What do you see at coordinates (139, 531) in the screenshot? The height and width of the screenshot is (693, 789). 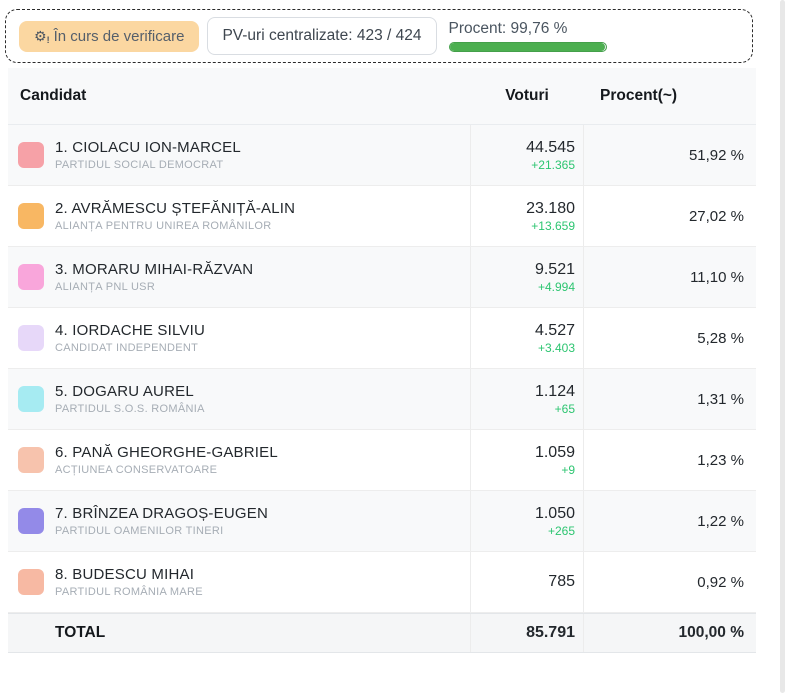 I see `candidate-party: PARTIDUL OAMENILOR TINERI` at bounding box center [139, 531].